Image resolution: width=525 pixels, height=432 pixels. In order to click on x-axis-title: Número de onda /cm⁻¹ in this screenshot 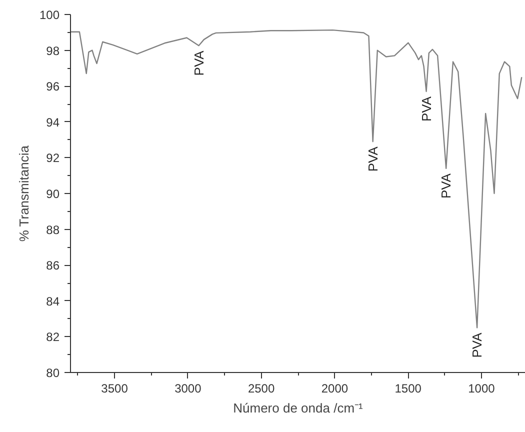, I will do `click(298, 408)`.